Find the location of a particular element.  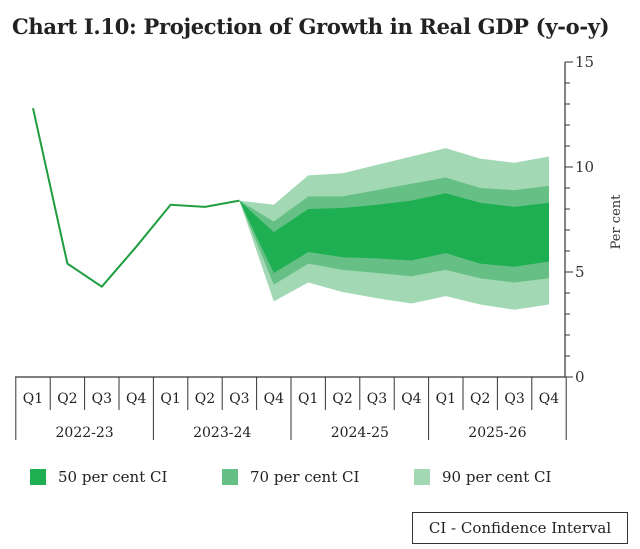

year-label: 2022-23 is located at coordinates (85, 433).